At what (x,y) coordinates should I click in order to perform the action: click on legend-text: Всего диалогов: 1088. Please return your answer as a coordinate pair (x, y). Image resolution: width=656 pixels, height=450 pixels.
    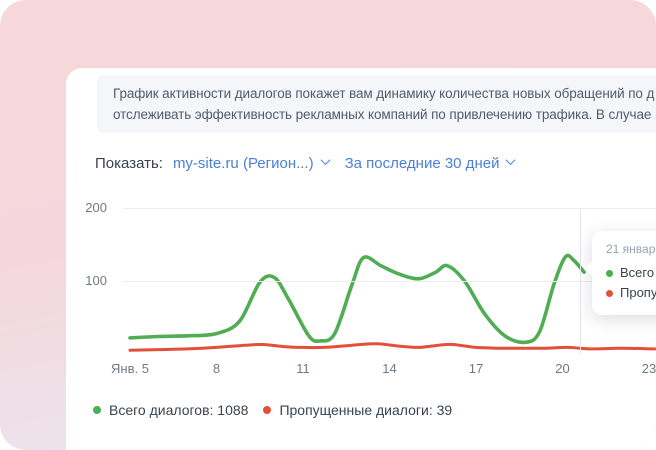
    Looking at the image, I should click on (179, 410).